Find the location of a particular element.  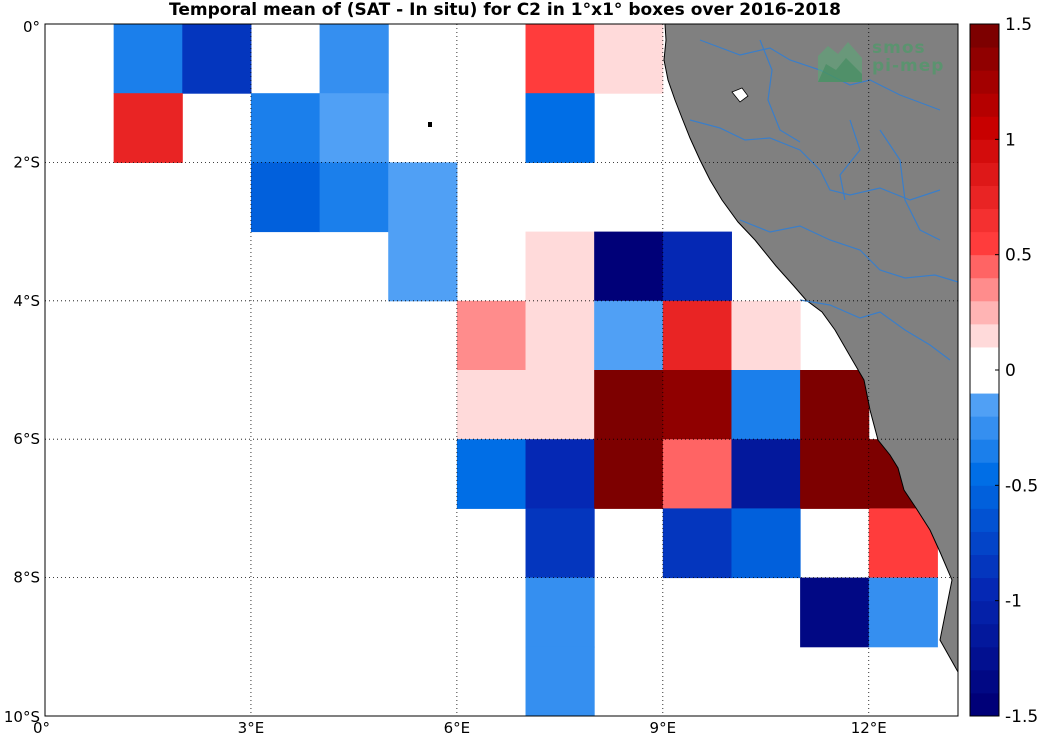

y-tick-label: 6°S is located at coordinates (26, 439).